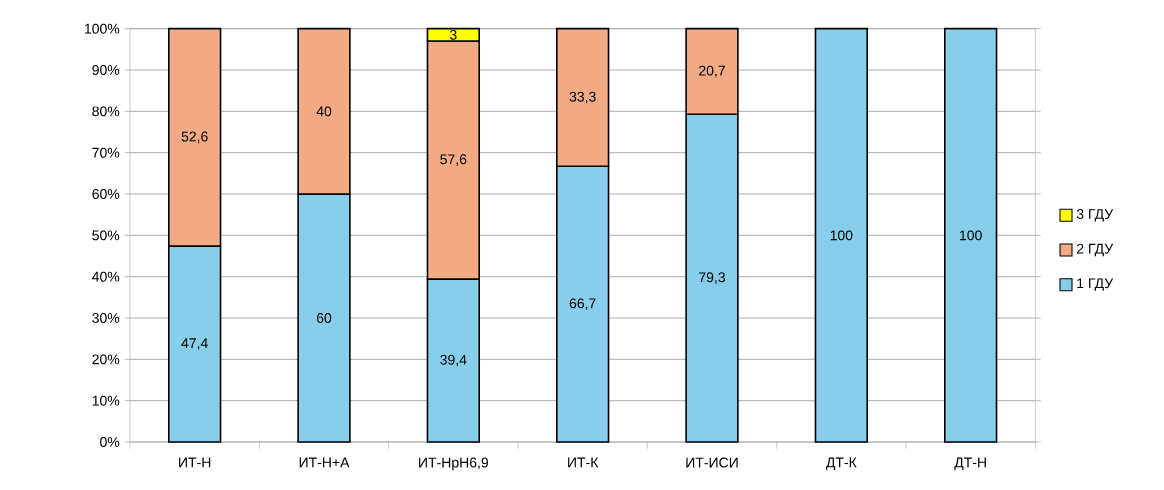  Describe the element at coordinates (106, 359) in the screenshot. I see `y-tick-label: 20%` at that location.